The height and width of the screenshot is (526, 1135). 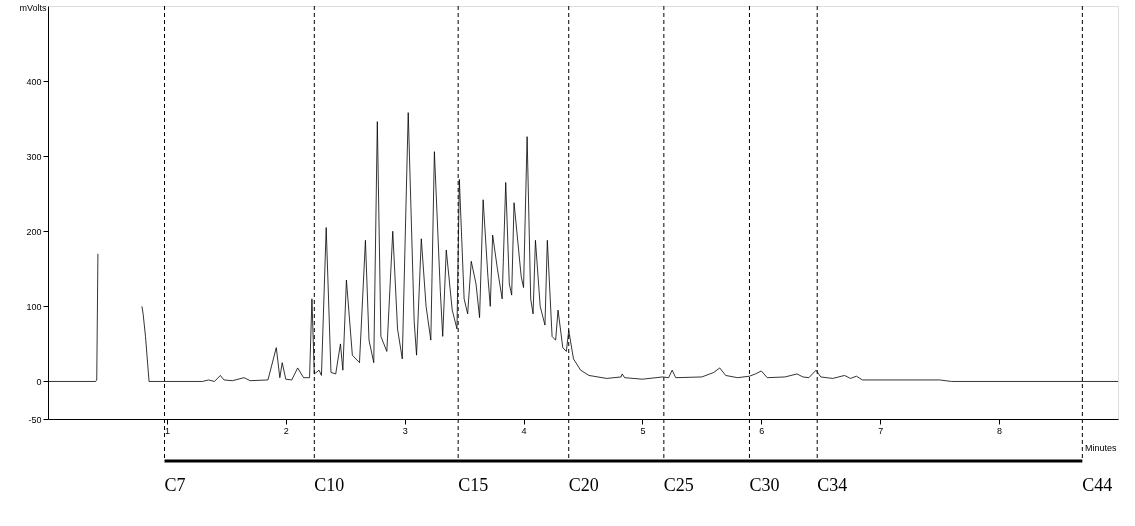 I want to click on x-tick-label: 6, so click(x=762, y=430).